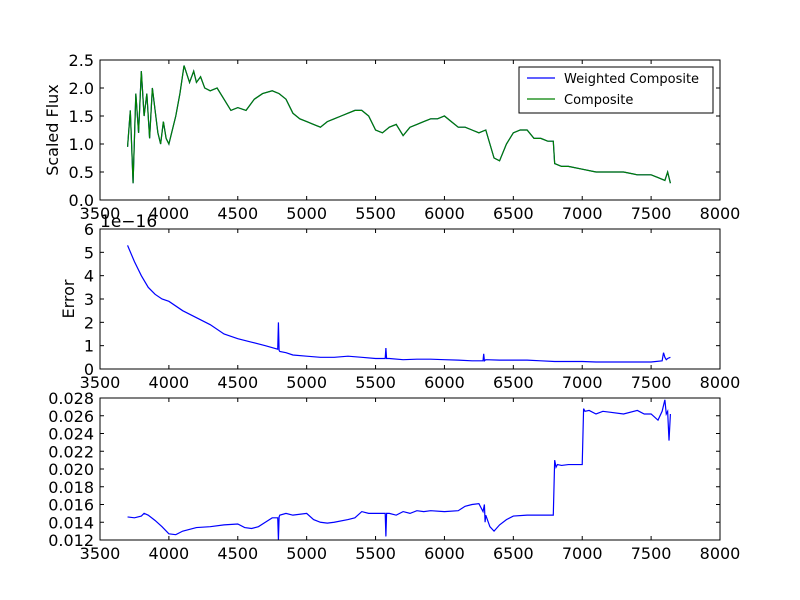 The image size is (800, 600). Describe the element at coordinates (71, 434) in the screenshot. I see `y-tick-label: 0.024` at that location.